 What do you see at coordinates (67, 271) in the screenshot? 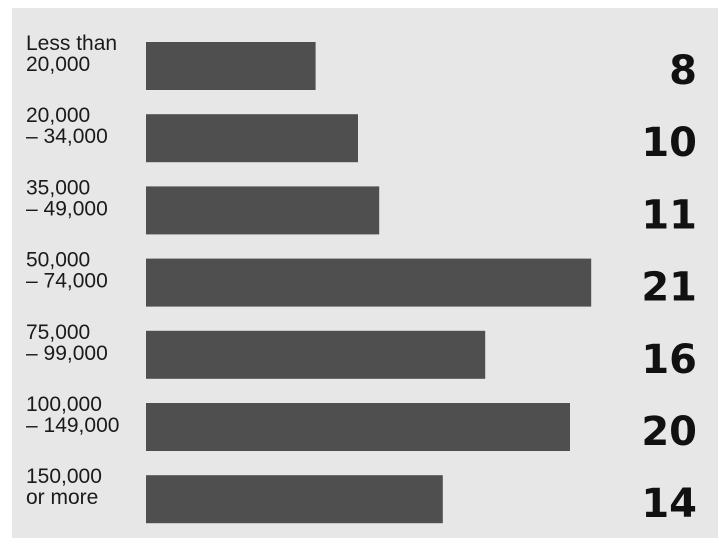
I see `category-label-3: 50,000– 74,000` at bounding box center [67, 271].